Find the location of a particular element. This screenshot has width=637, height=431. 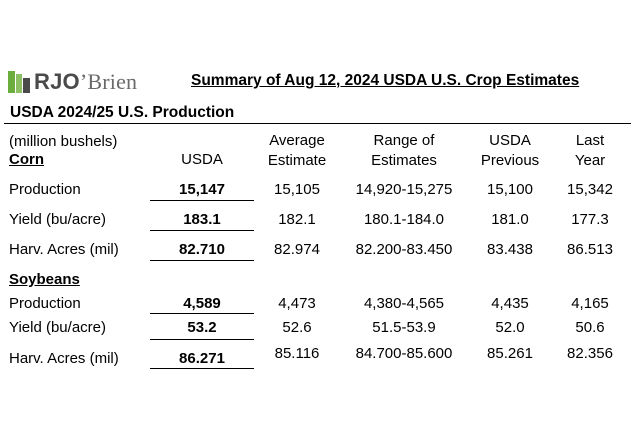

corn-avg-value: 82.974 is located at coordinates (297, 249).